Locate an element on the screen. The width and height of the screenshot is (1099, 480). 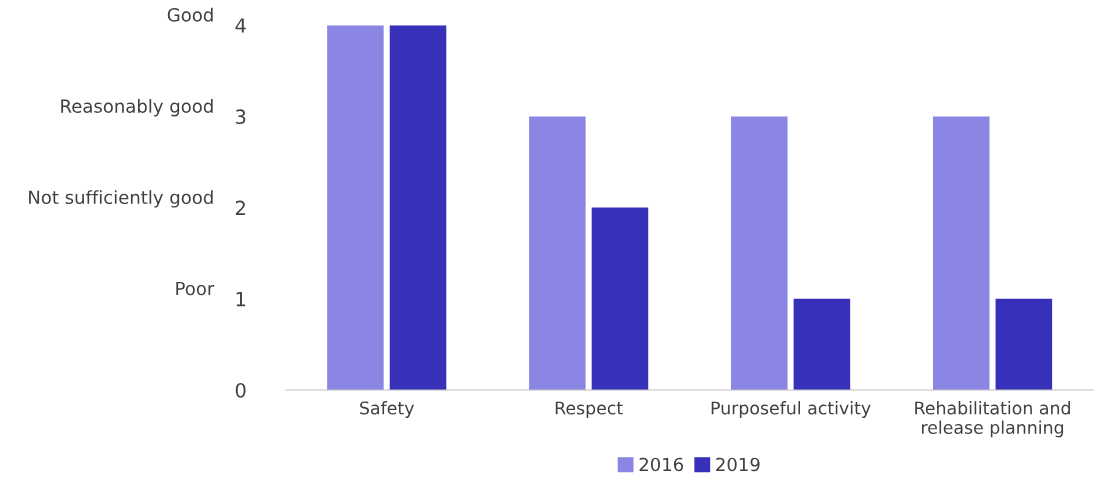
x-tick-label: Safety is located at coordinates (387, 409).